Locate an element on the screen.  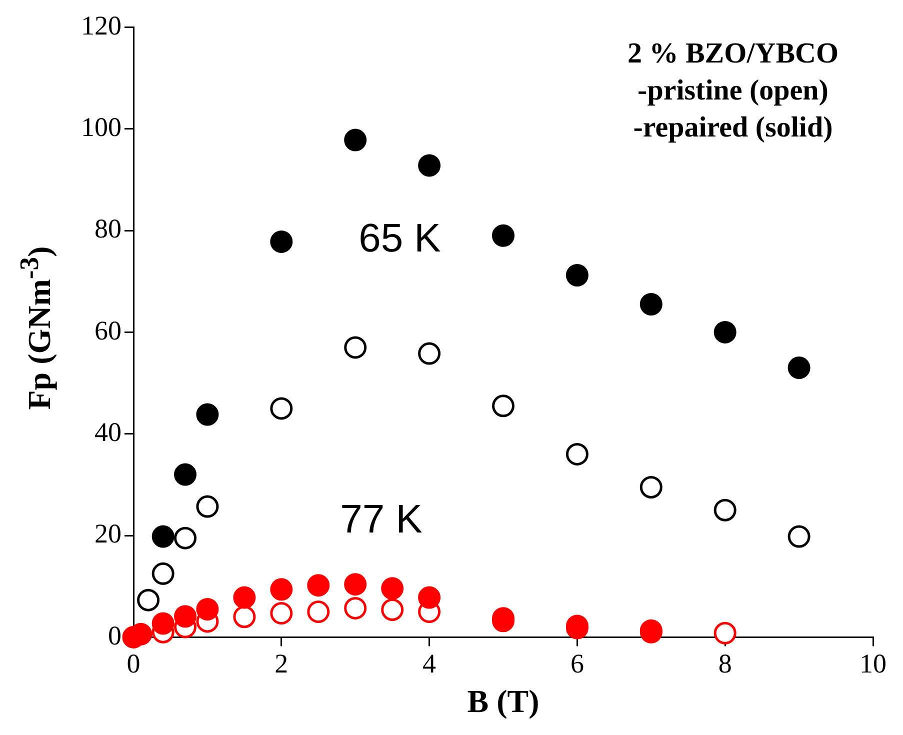
x-tick-label: 6 is located at coordinates (577, 663).